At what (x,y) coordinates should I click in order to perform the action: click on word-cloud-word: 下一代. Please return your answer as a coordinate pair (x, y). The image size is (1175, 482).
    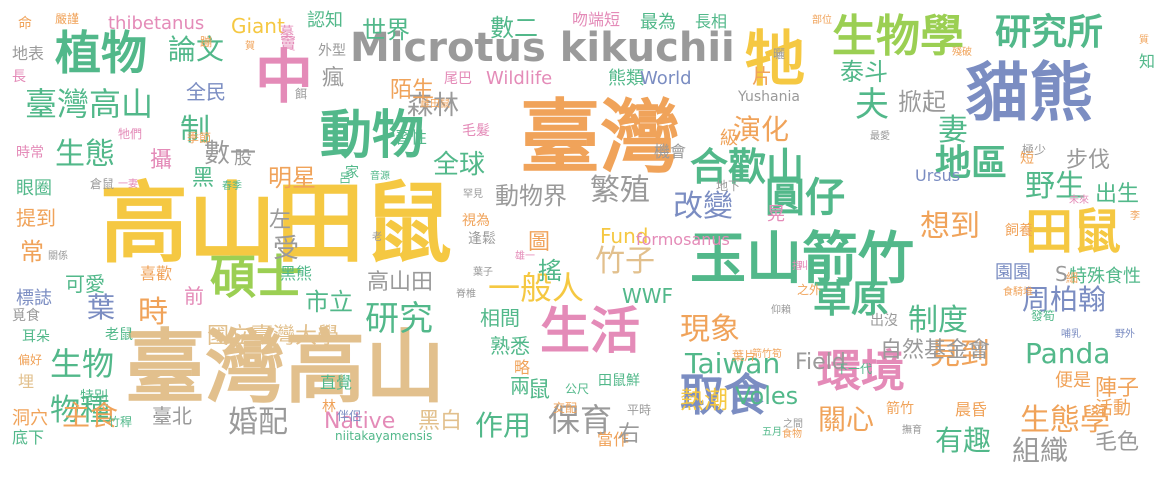
    Looking at the image, I should click on (854, 369).